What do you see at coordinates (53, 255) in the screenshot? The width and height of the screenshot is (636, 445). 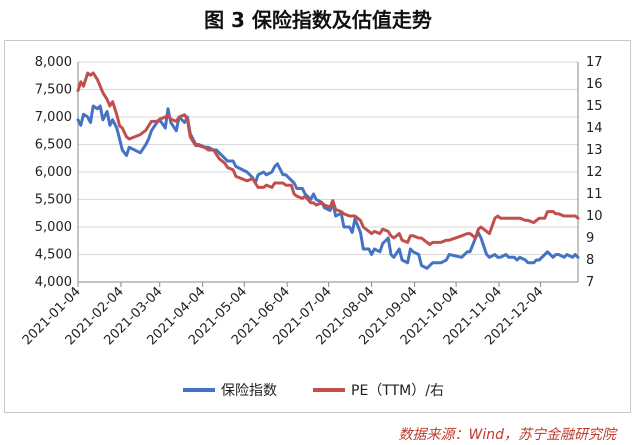 I see `y-left-tick-label: 4,500` at bounding box center [53, 255].